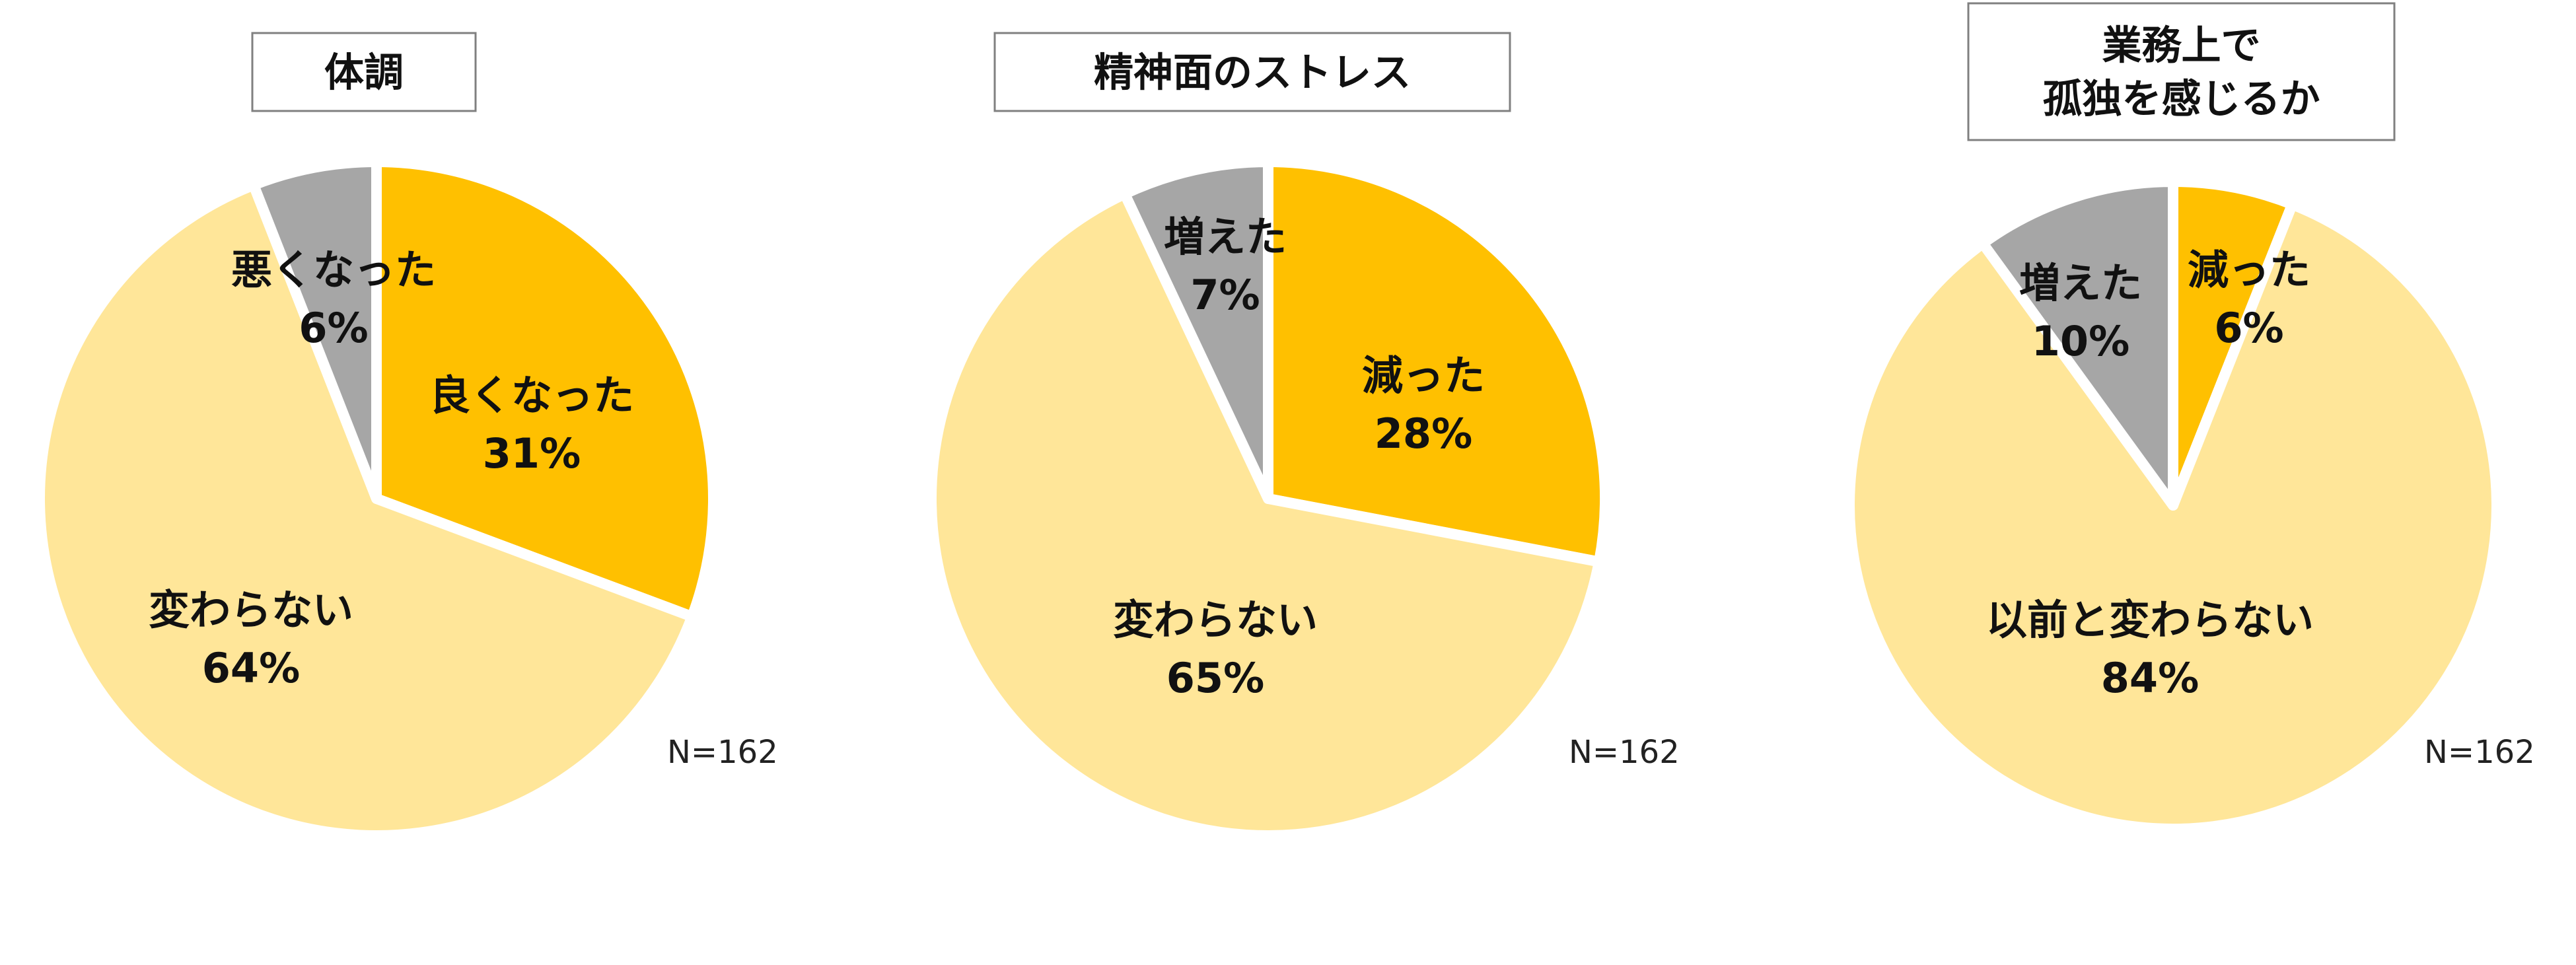  I want to click on chart-title: 体調, so click(364, 73).